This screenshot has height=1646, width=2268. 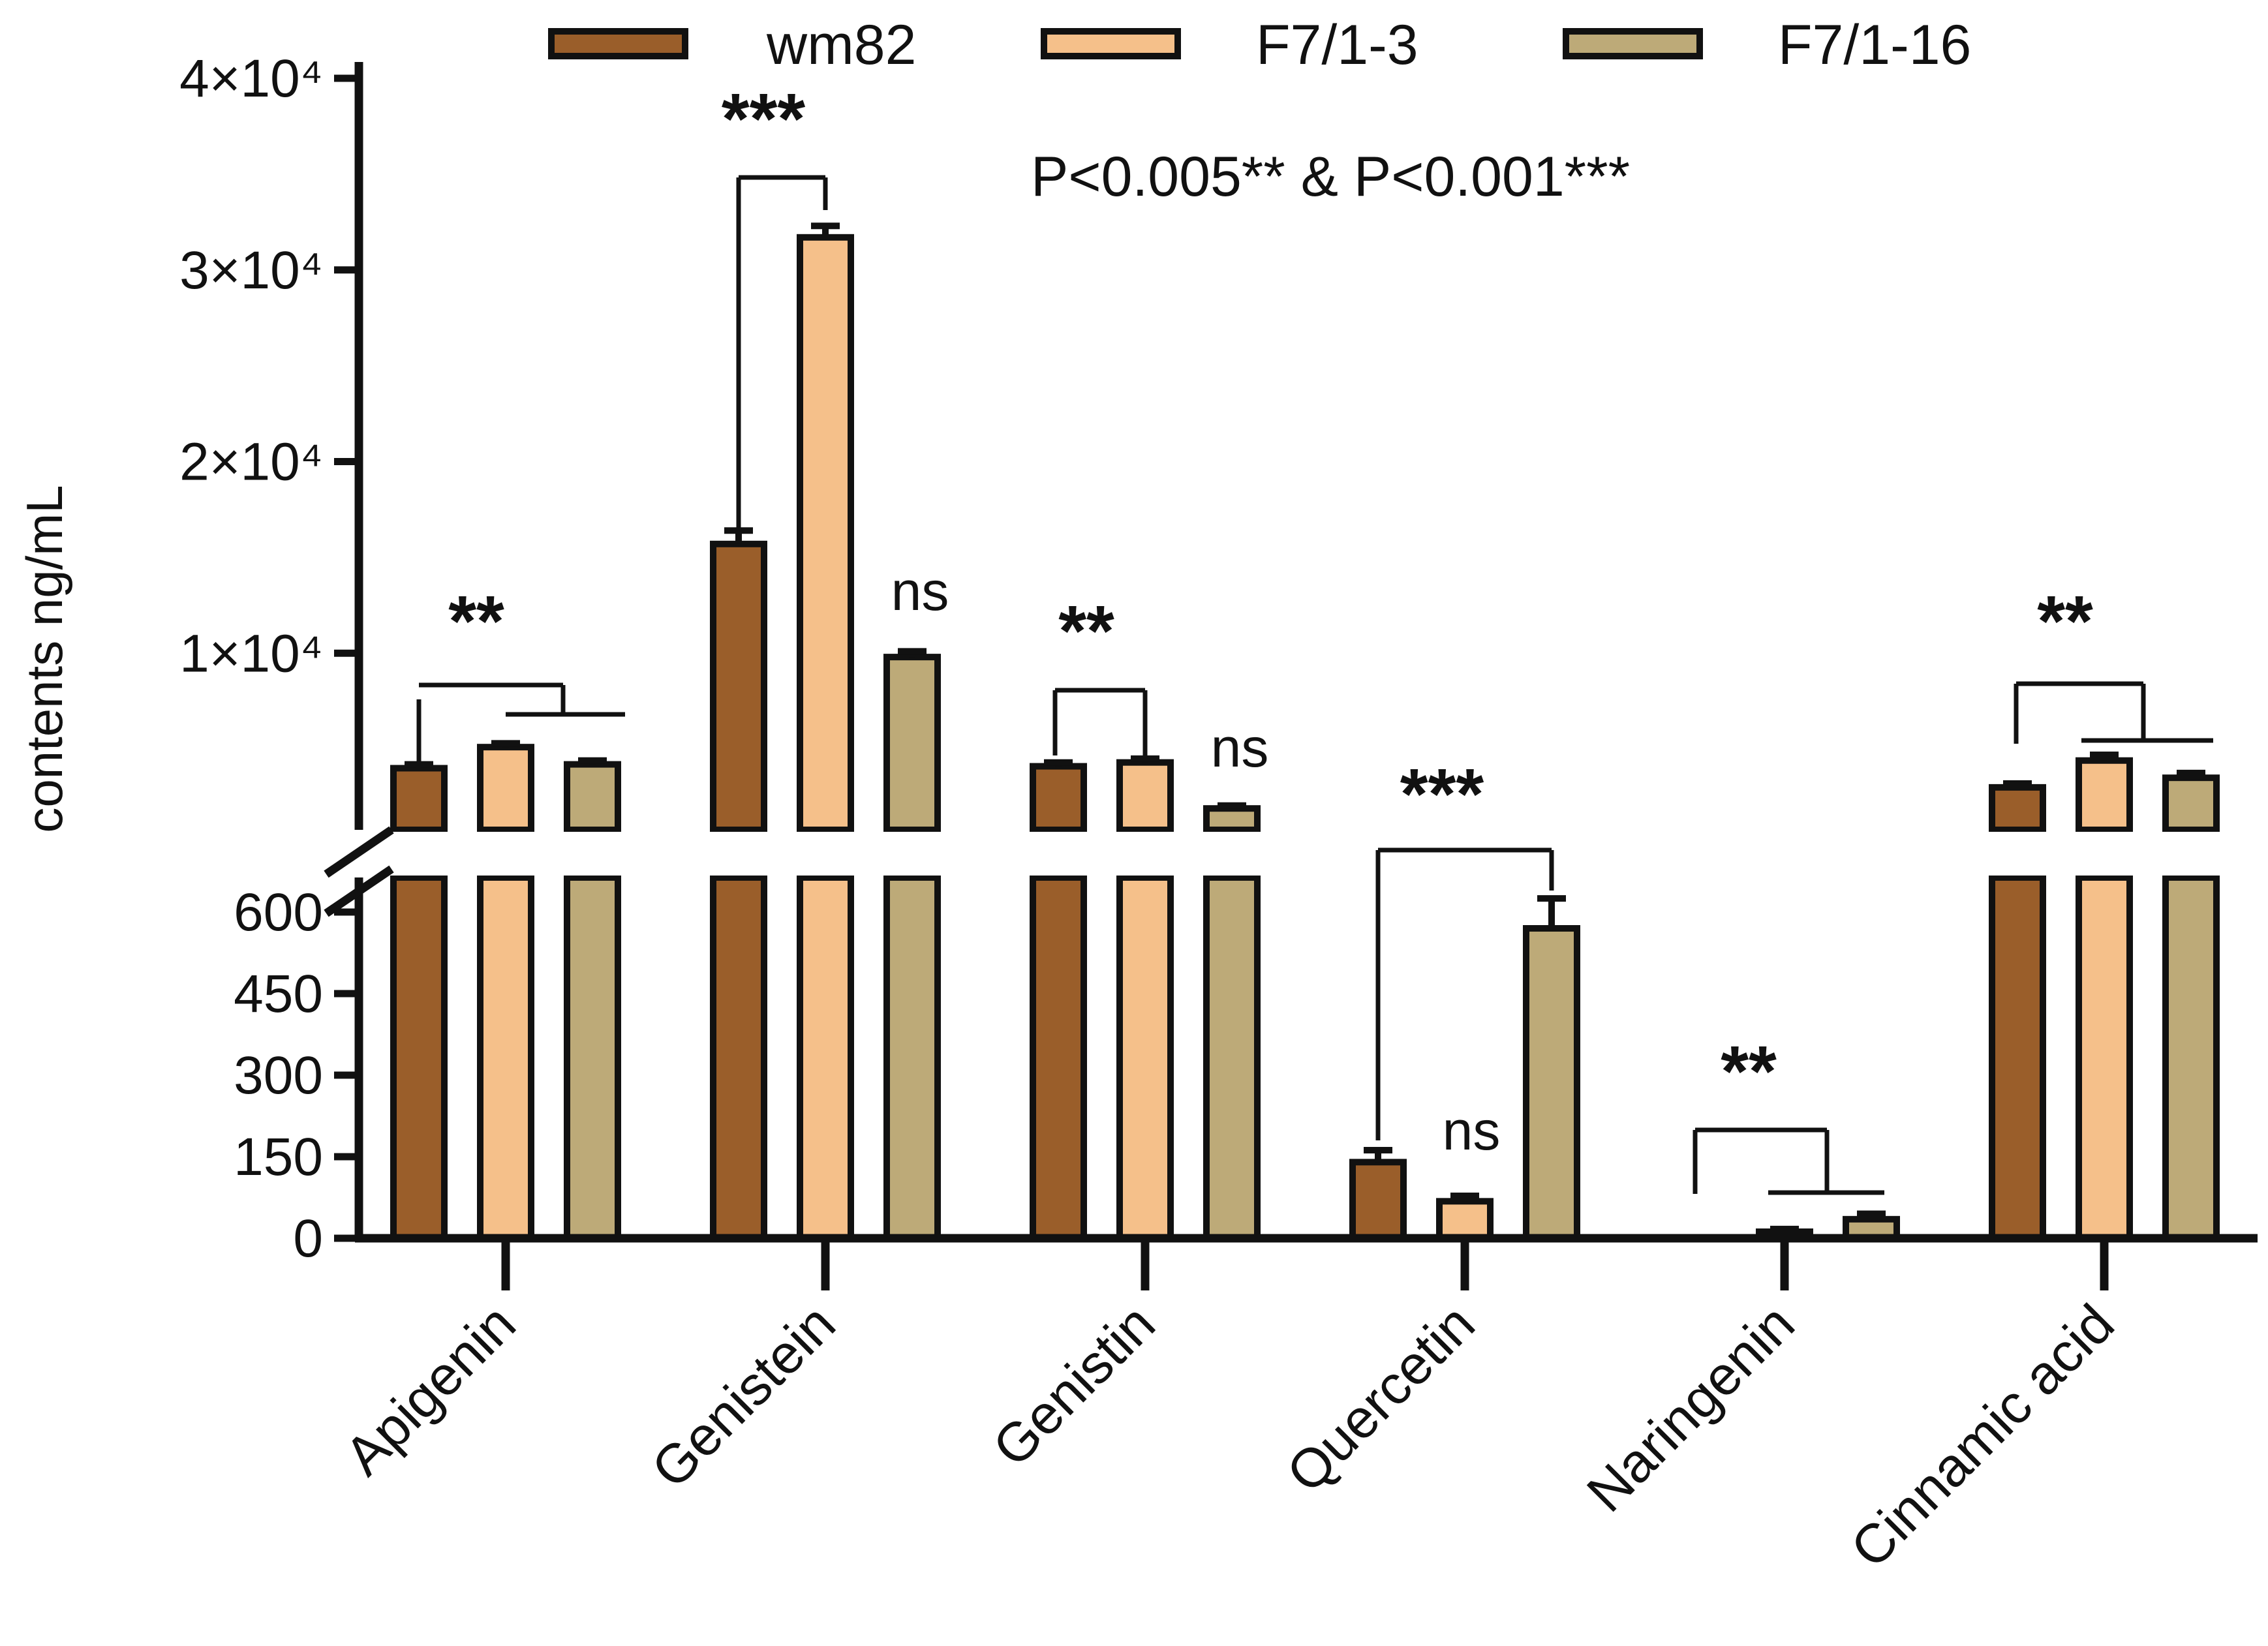 I want to click on bar-genistein-2-lower, so click(x=912, y=1058).